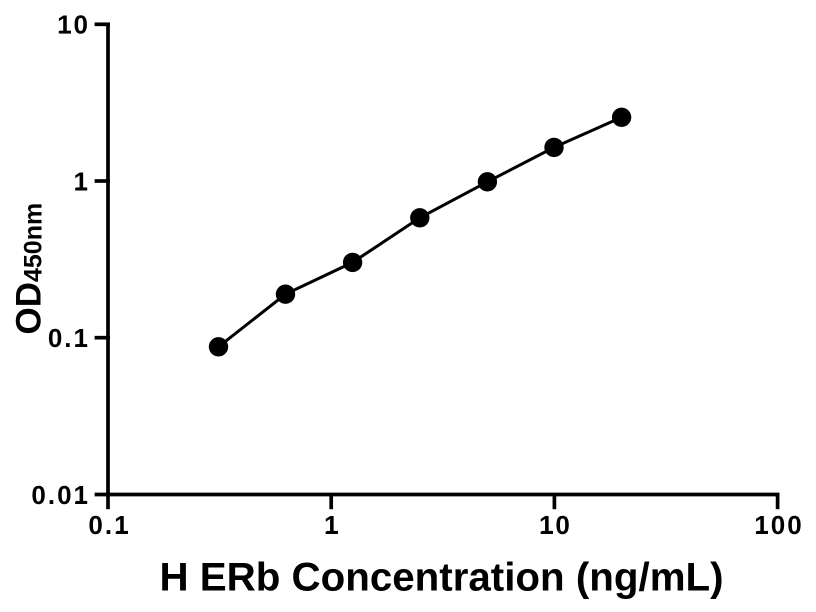  What do you see at coordinates (29, 269) in the screenshot?
I see `svg-text: OD450nm` at bounding box center [29, 269].